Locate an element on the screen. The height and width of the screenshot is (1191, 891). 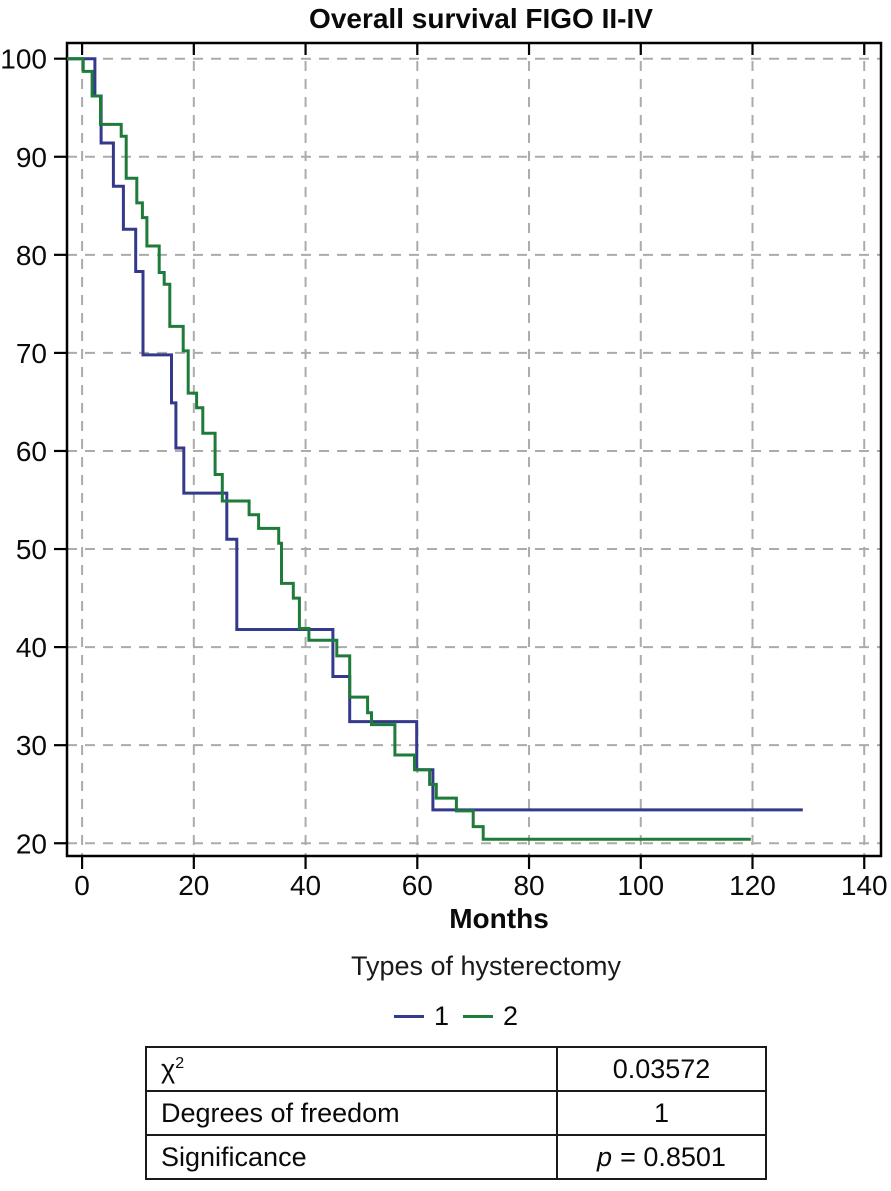
x-tick-label: 40 is located at coordinates (305, 885).